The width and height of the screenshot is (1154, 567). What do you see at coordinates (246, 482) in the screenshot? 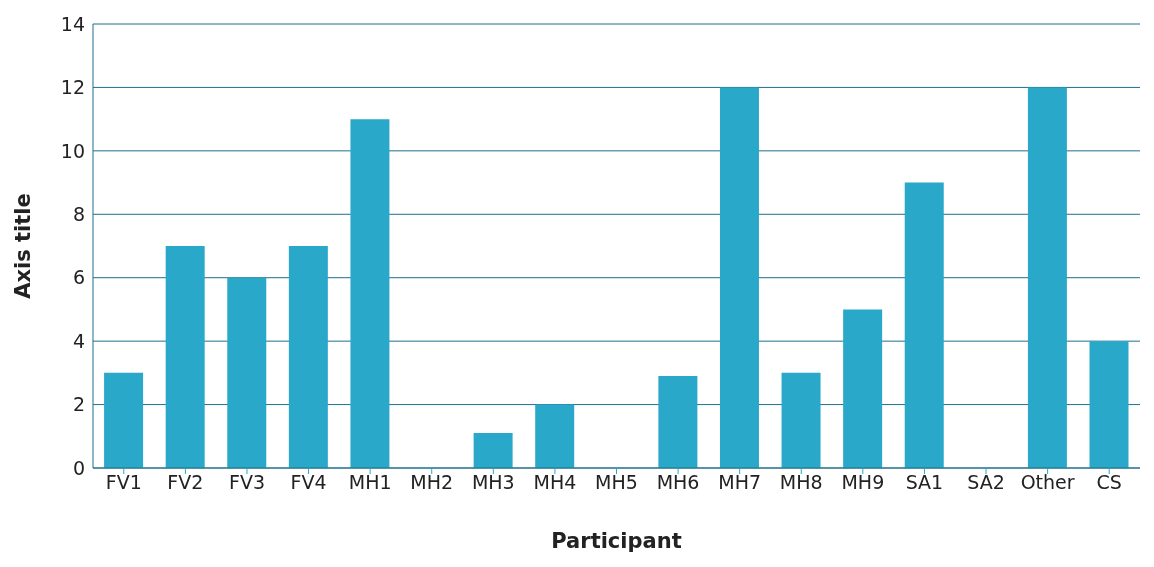
I see `x-tick-label: FV3` at bounding box center [246, 482].